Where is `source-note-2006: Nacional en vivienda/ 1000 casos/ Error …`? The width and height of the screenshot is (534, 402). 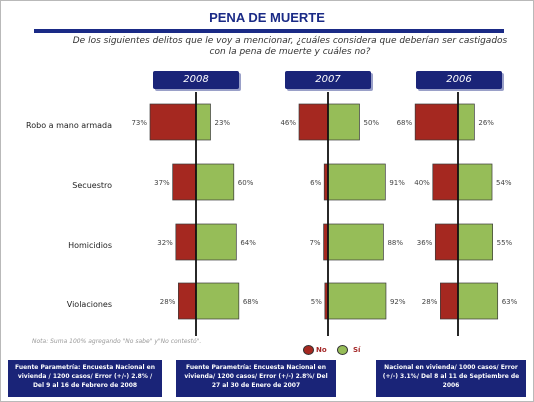
source-note-2006: Nacional en vivienda/ 1000 casos/ Error … is located at coordinates (451, 378).